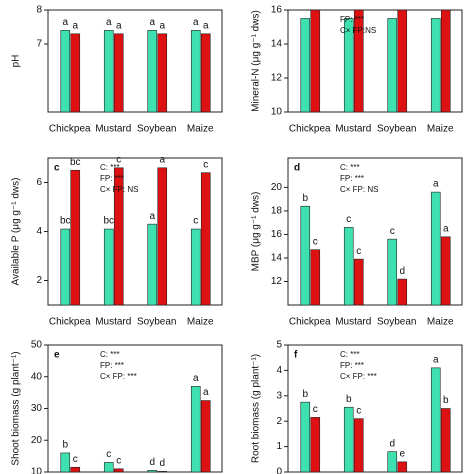 Image resolution: width=474 pixels, height=474 pixels. Describe the element at coordinates (296, 355) in the screenshot. I see `panel-label: f` at that location.